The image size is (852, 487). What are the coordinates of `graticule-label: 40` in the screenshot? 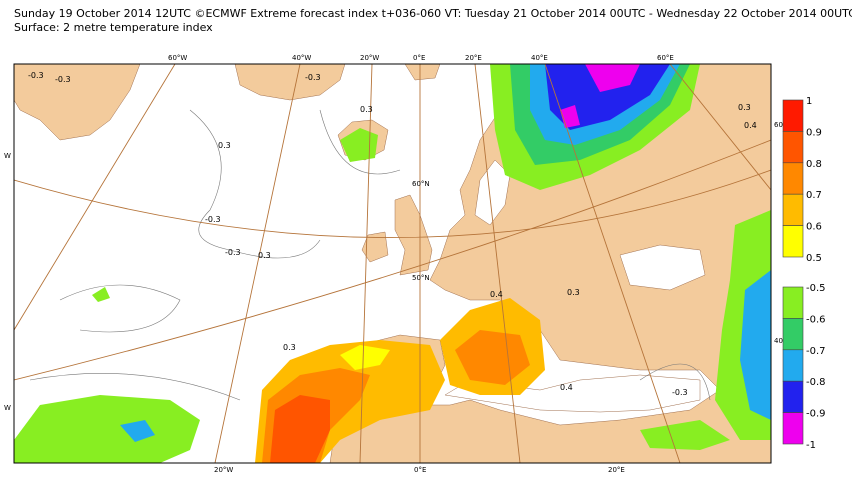 It's located at (778, 341).